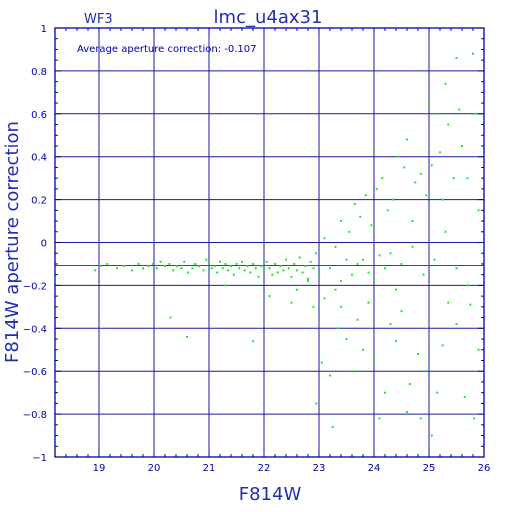  What do you see at coordinates (39, 158) in the screenshot?
I see `y-tick-label: 0.4` at bounding box center [39, 158].